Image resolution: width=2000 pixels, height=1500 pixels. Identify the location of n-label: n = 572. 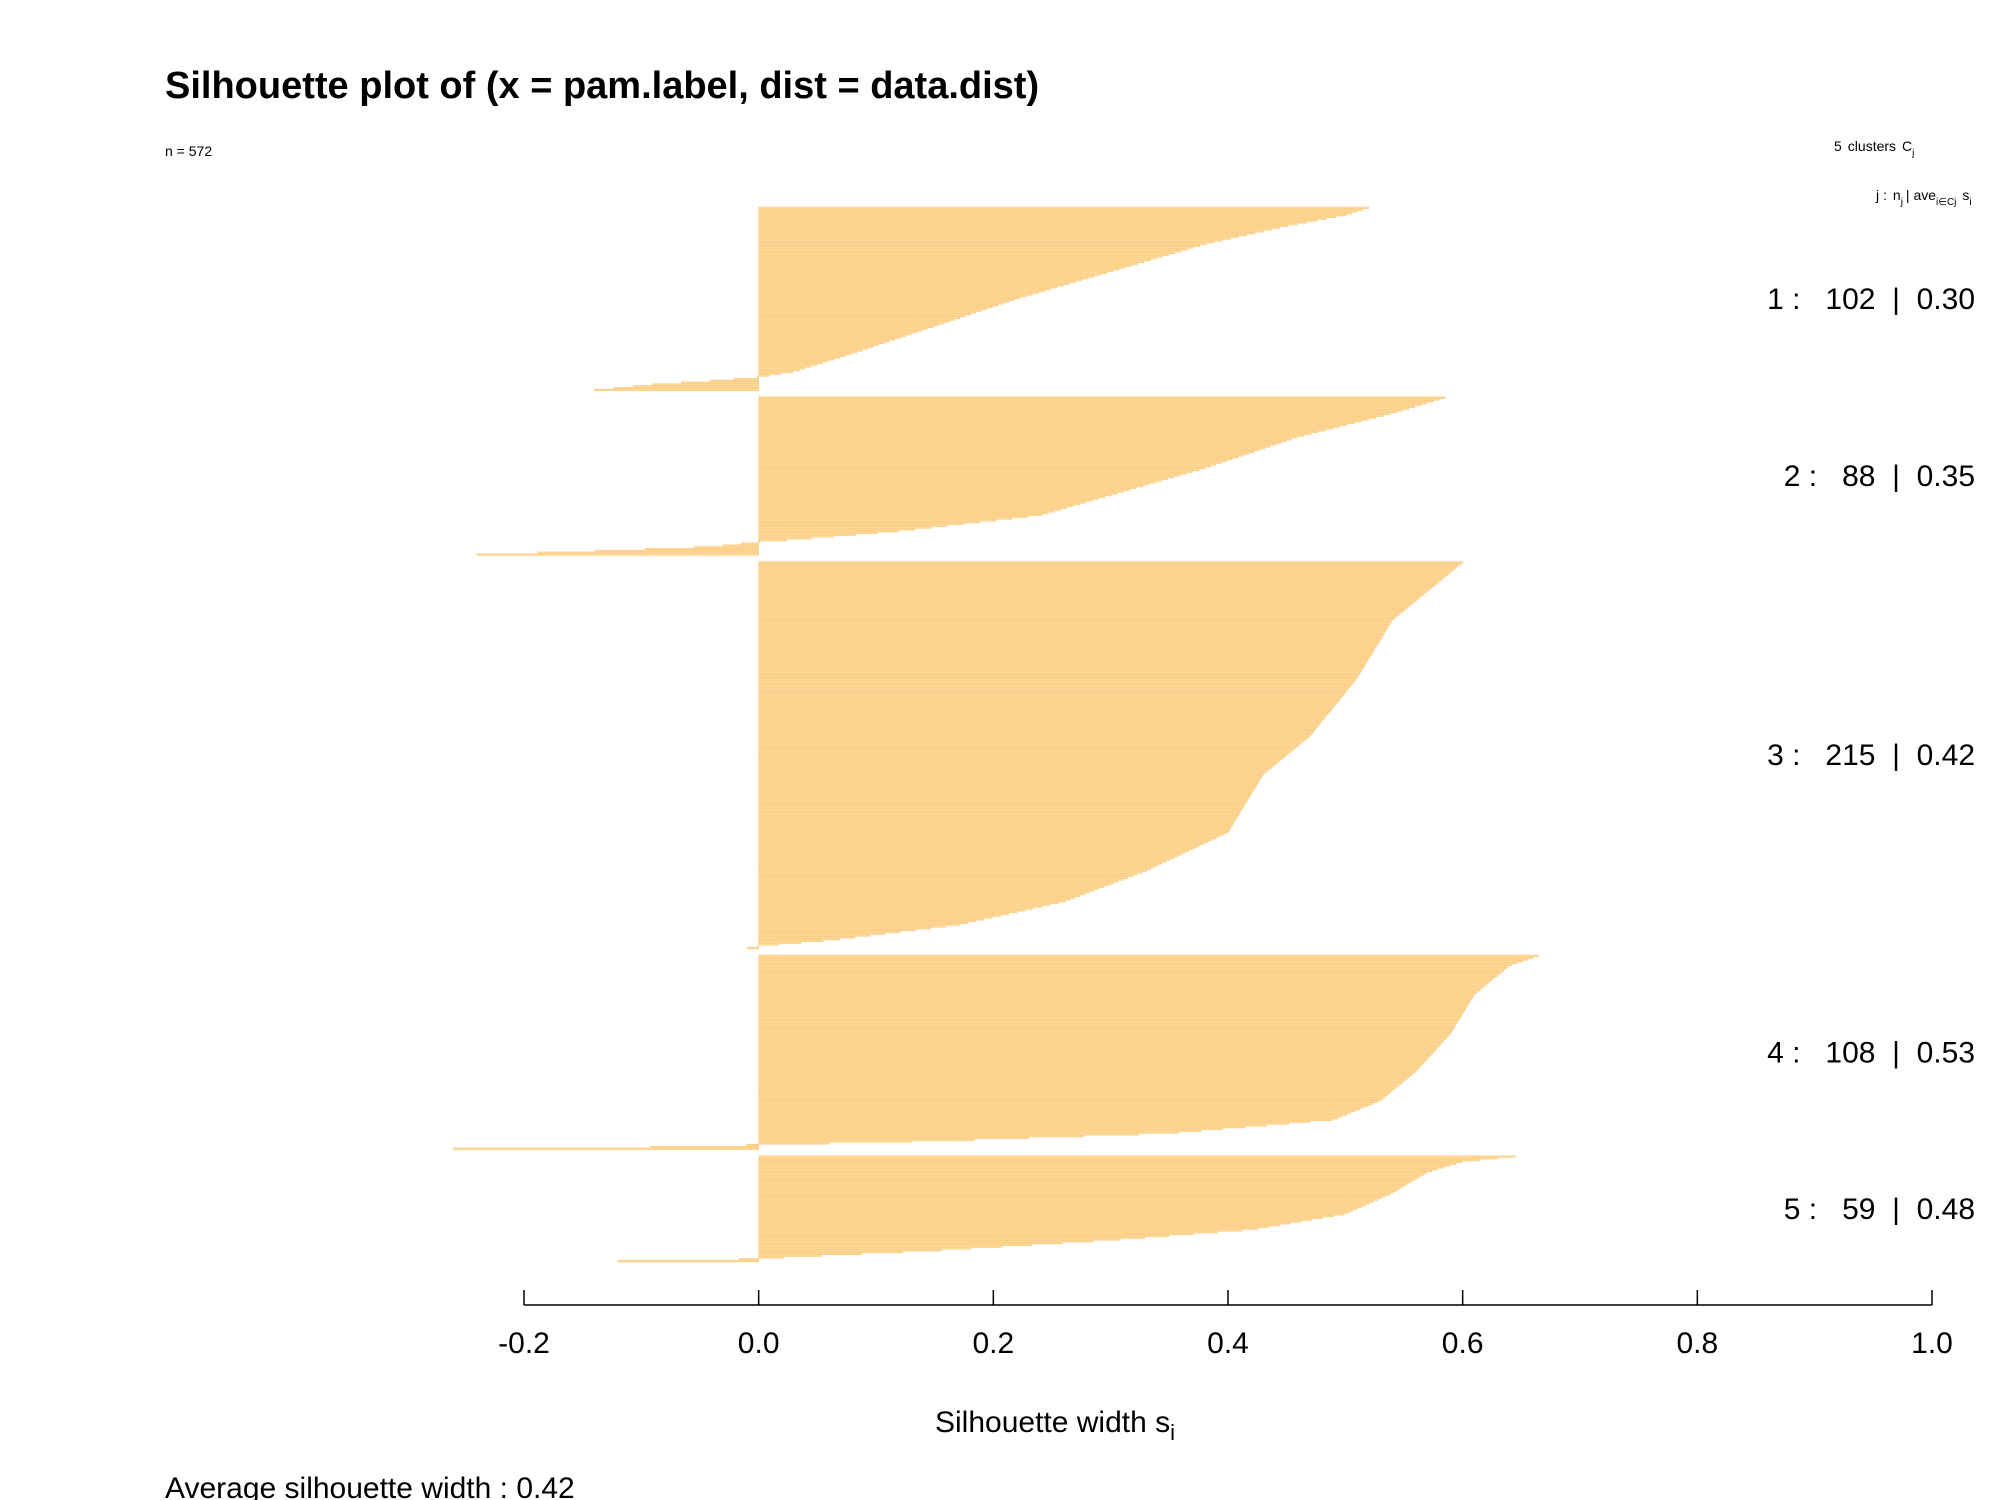
(188, 151).